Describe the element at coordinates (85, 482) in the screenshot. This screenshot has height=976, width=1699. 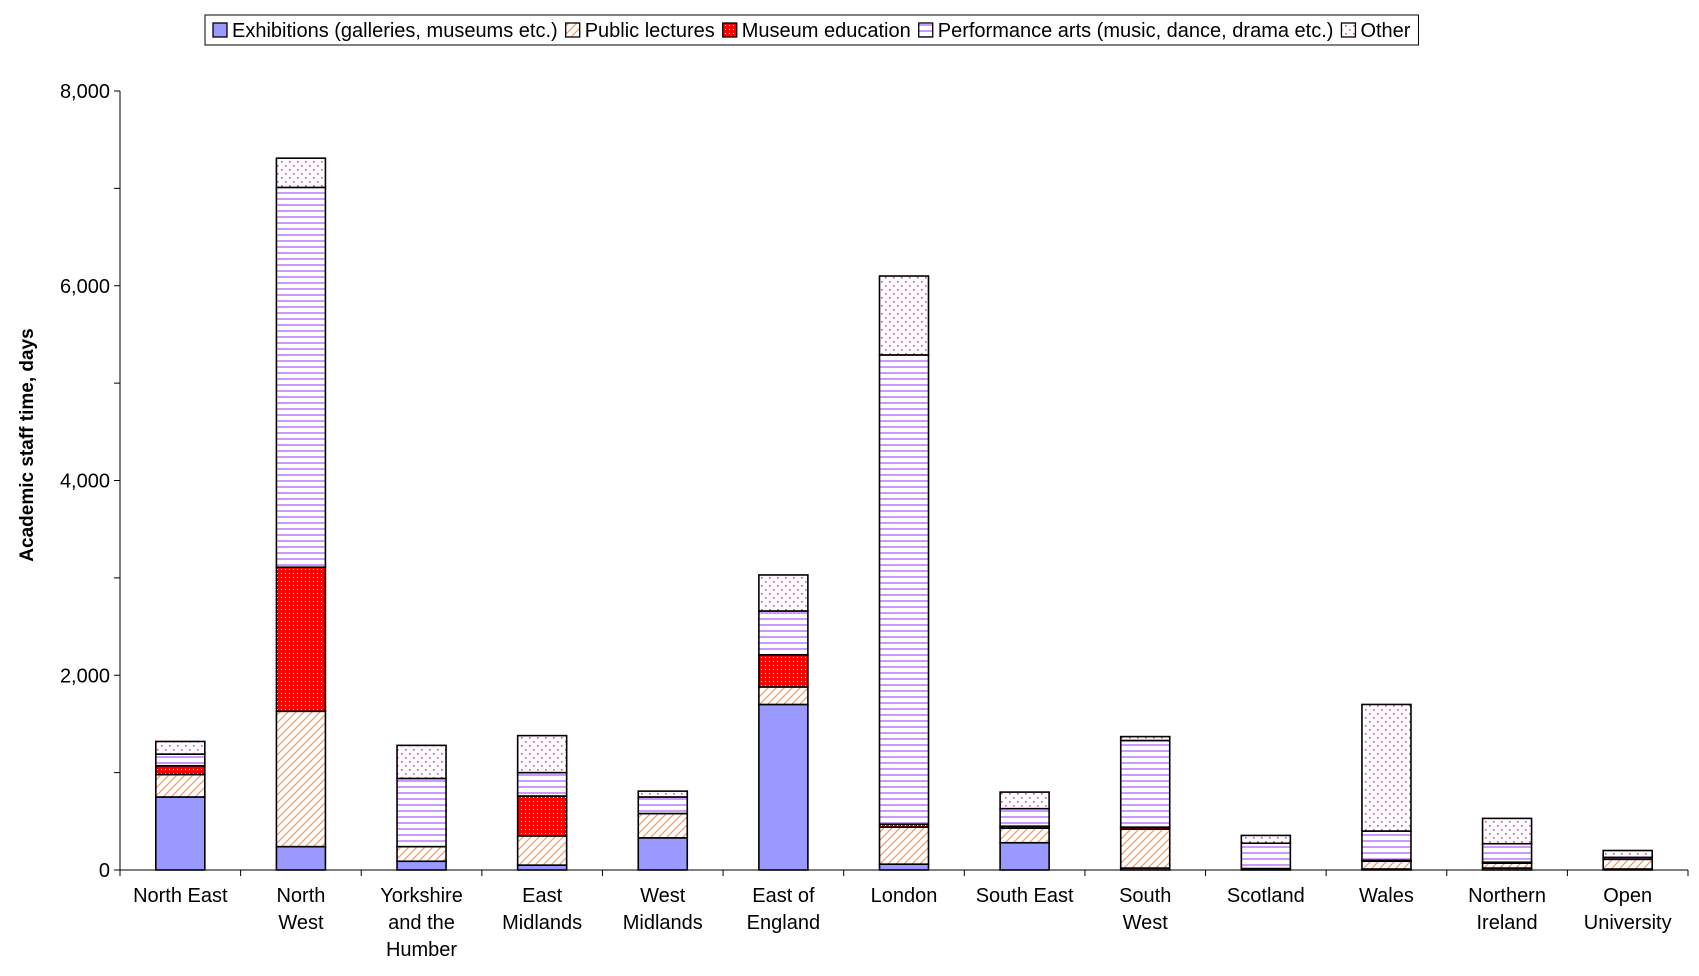
I see `y-tick-label: 4,000` at that location.